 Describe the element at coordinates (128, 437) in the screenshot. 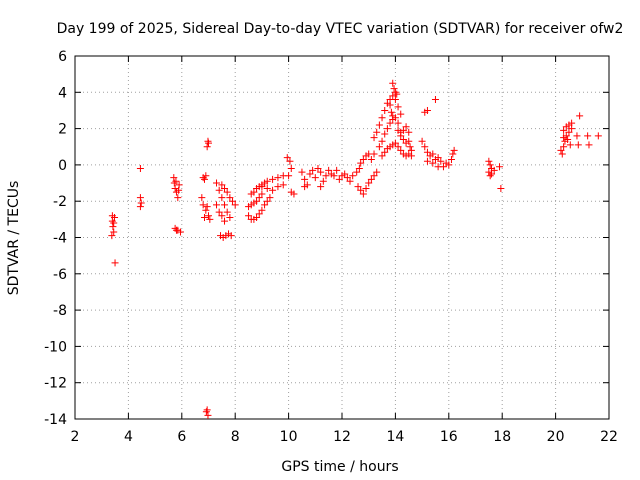

I see `x-tick-label: 4` at that location.